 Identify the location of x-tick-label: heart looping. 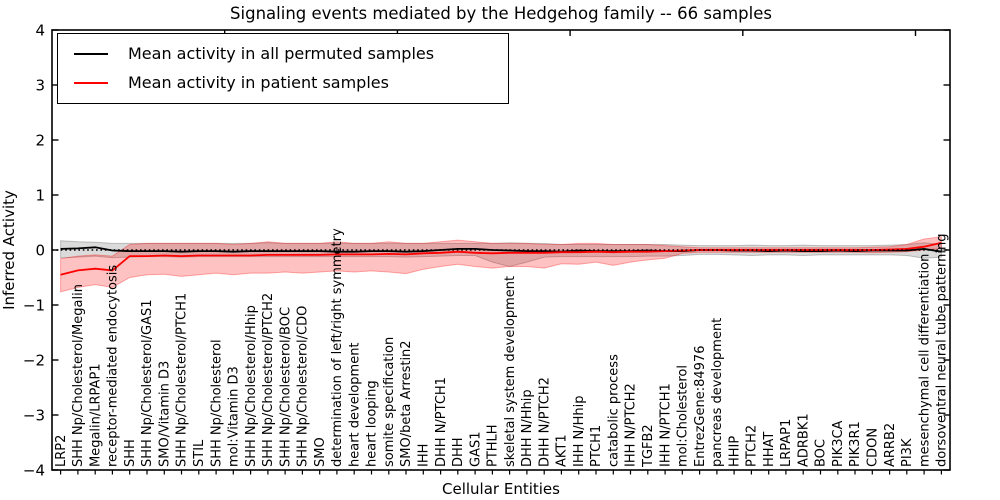
(372, 423).